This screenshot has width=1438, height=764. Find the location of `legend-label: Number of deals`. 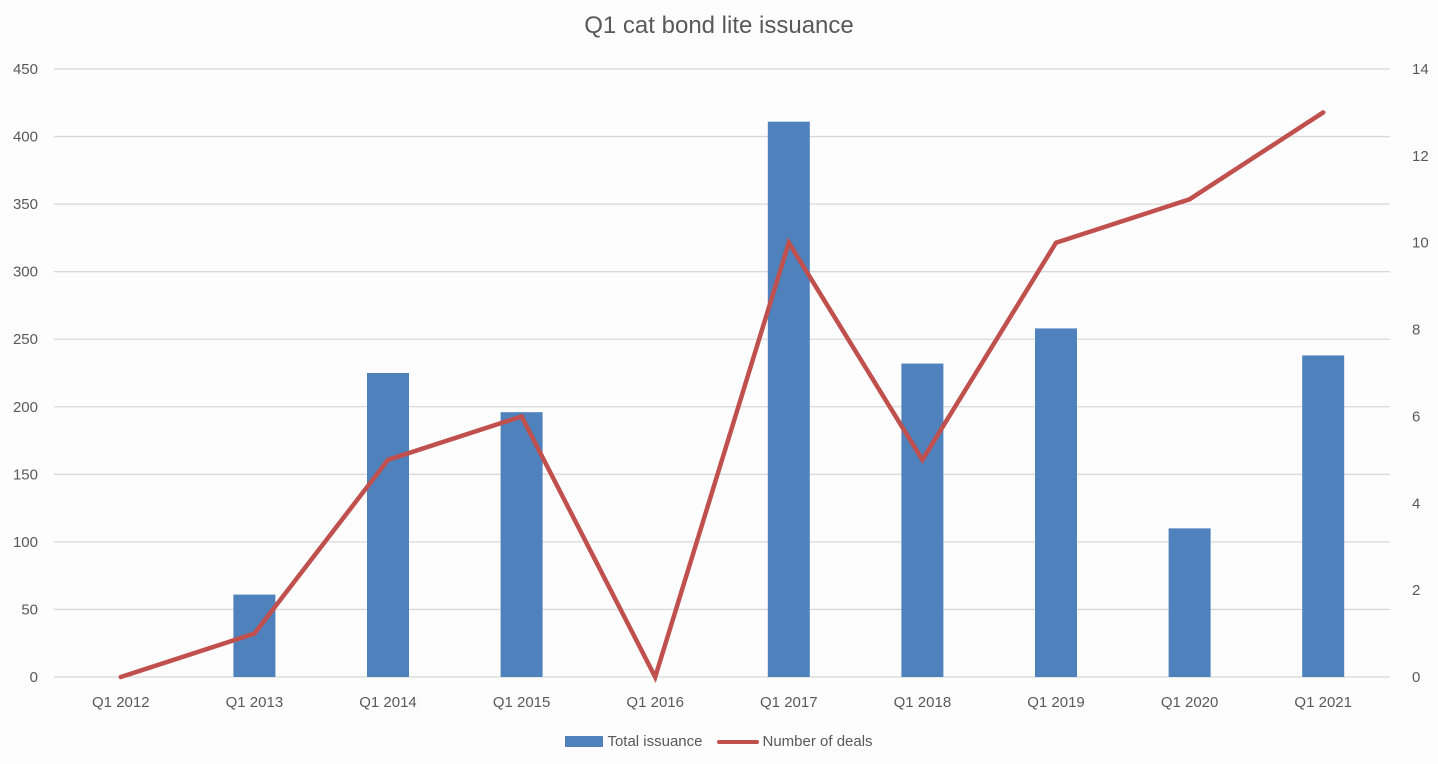

legend-label: Number of deals is located at coordinates (817, 741).